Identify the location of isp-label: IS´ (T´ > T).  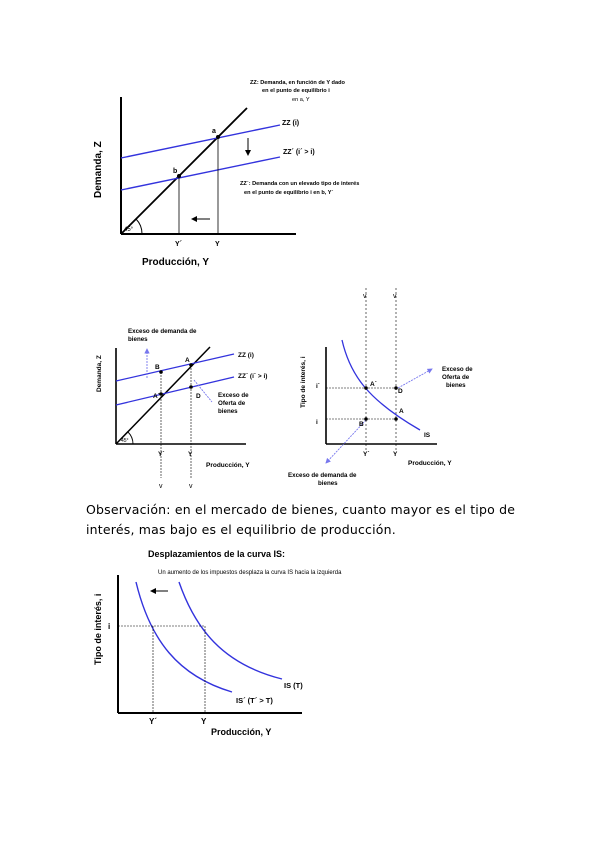
(254, 700).